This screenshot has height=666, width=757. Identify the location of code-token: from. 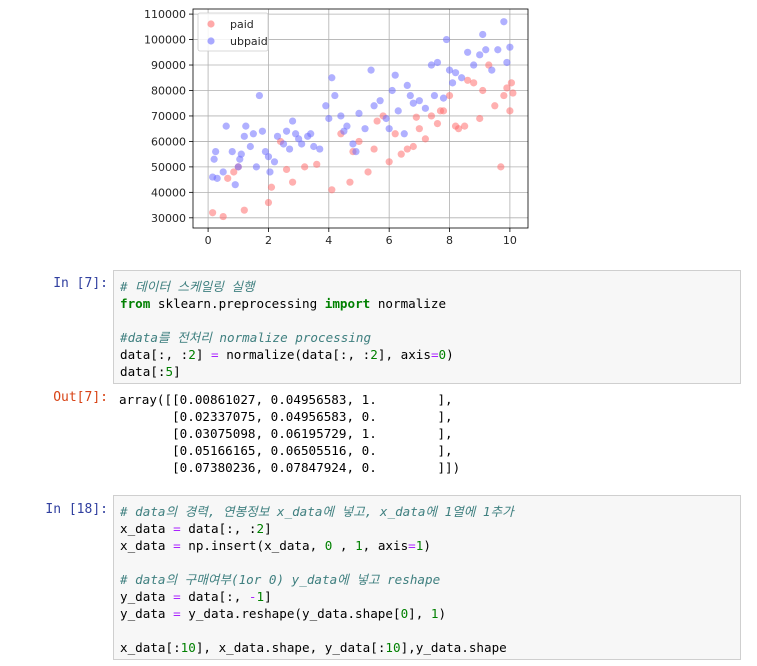
(135, 303).